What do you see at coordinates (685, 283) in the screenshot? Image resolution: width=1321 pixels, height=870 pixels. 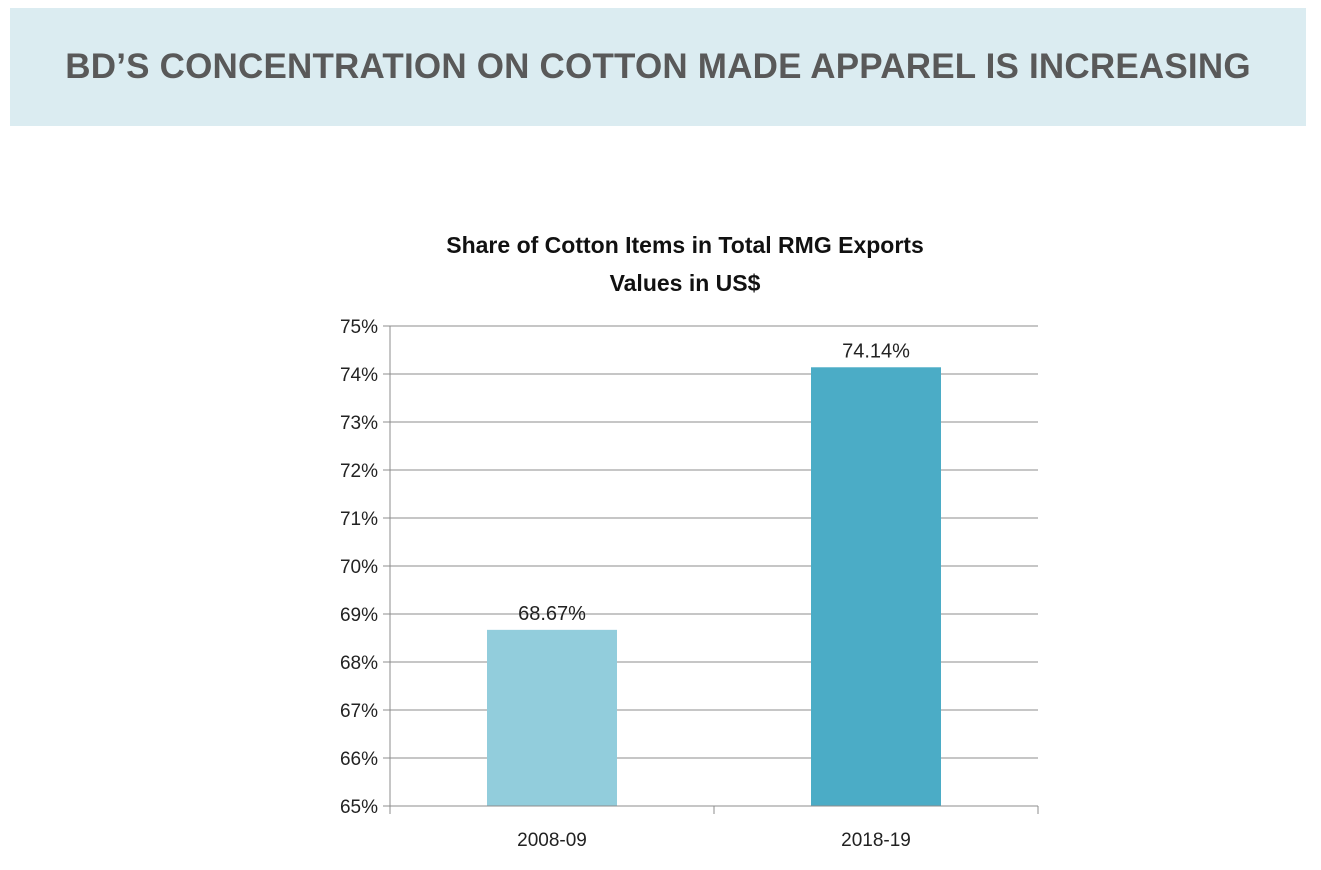 I see `chart-title-line-2: Values in US$` at bounding box center [685, 283].